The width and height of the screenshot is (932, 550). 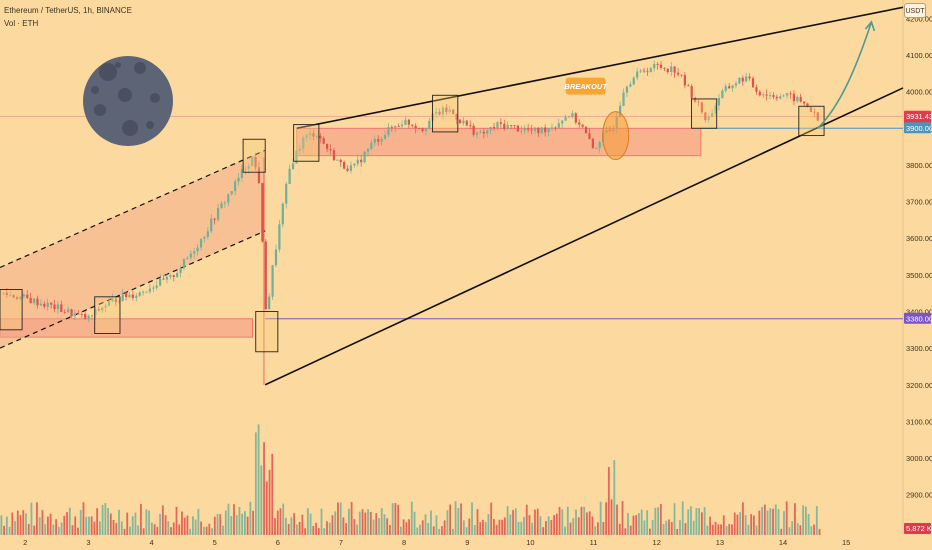 I want to click on y-tick-label: 3300.00, so click(x=919, y=348).